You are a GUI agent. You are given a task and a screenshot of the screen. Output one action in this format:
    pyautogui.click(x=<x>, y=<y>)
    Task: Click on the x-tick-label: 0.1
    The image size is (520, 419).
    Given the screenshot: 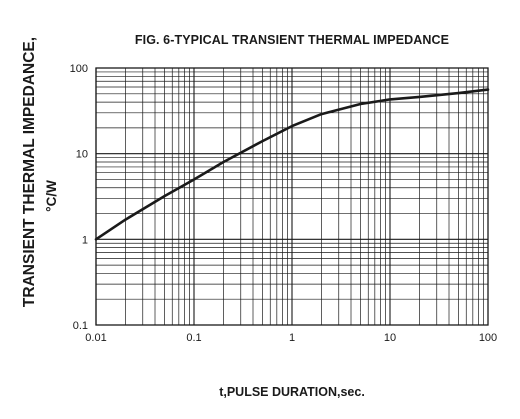 What is the action you would take?
    pyautogui.click(x=193, y=338)
    